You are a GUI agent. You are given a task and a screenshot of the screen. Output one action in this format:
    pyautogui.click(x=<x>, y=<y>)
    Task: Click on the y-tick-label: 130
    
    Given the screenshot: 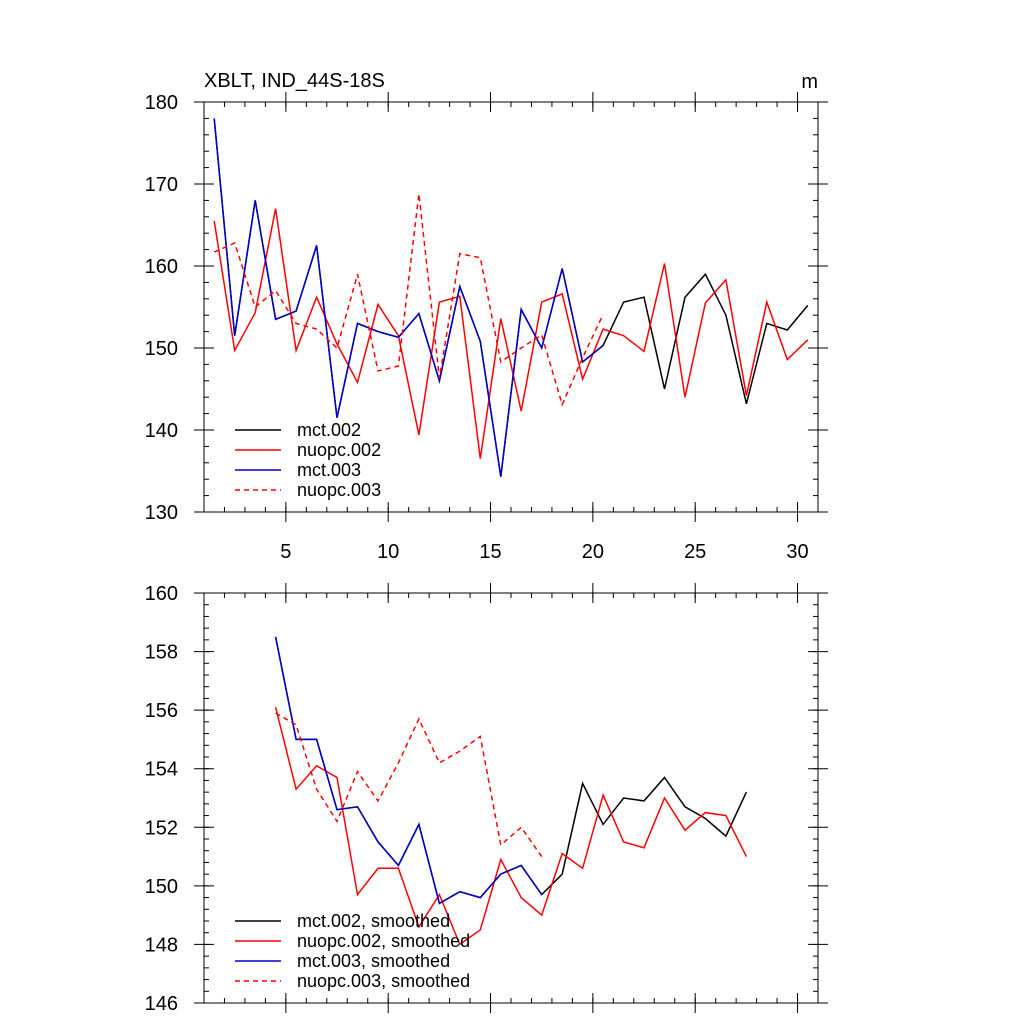 What is the action you would take?
    pyautogui.click(x=161, y=513)
    